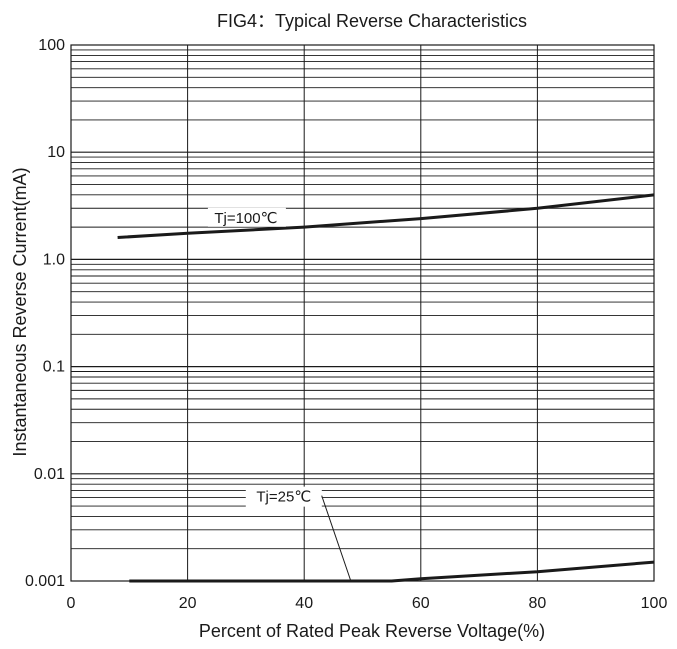 This screenshot has width=677, height=649. I want to click on annotation-leader-line, so click(336, 538).